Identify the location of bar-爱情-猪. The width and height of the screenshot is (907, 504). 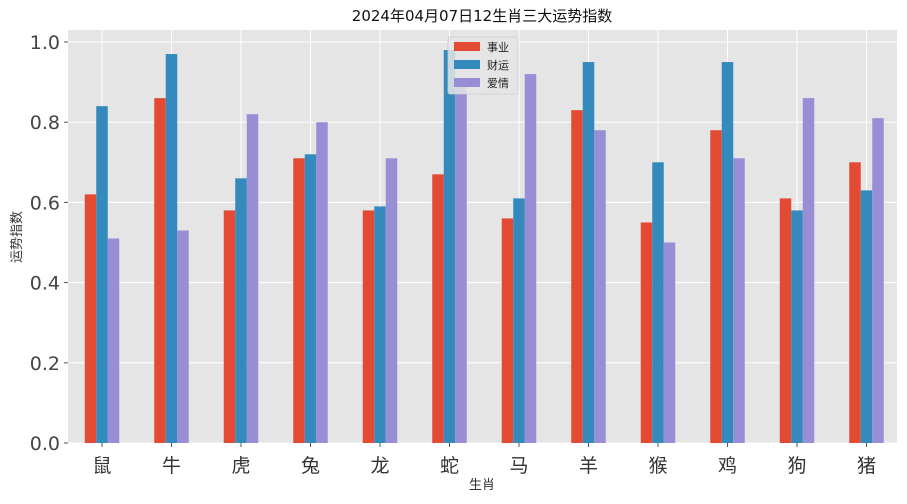
(878, 280).